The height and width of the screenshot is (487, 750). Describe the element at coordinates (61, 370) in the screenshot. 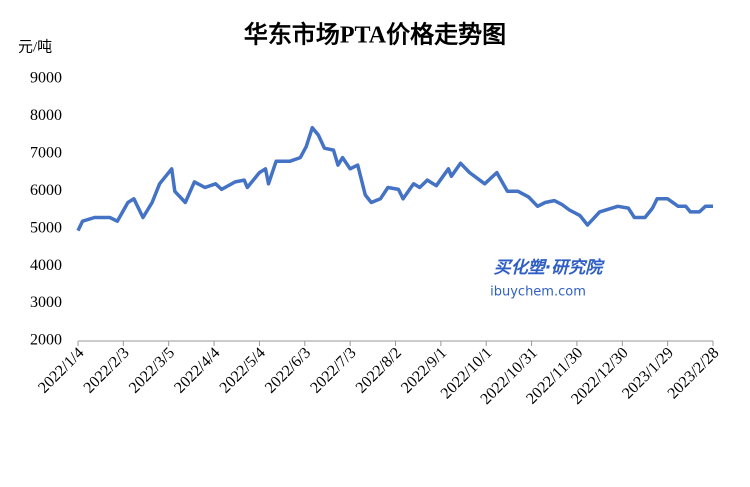

I see `x-tick-label: 2022/1/4` at that location.